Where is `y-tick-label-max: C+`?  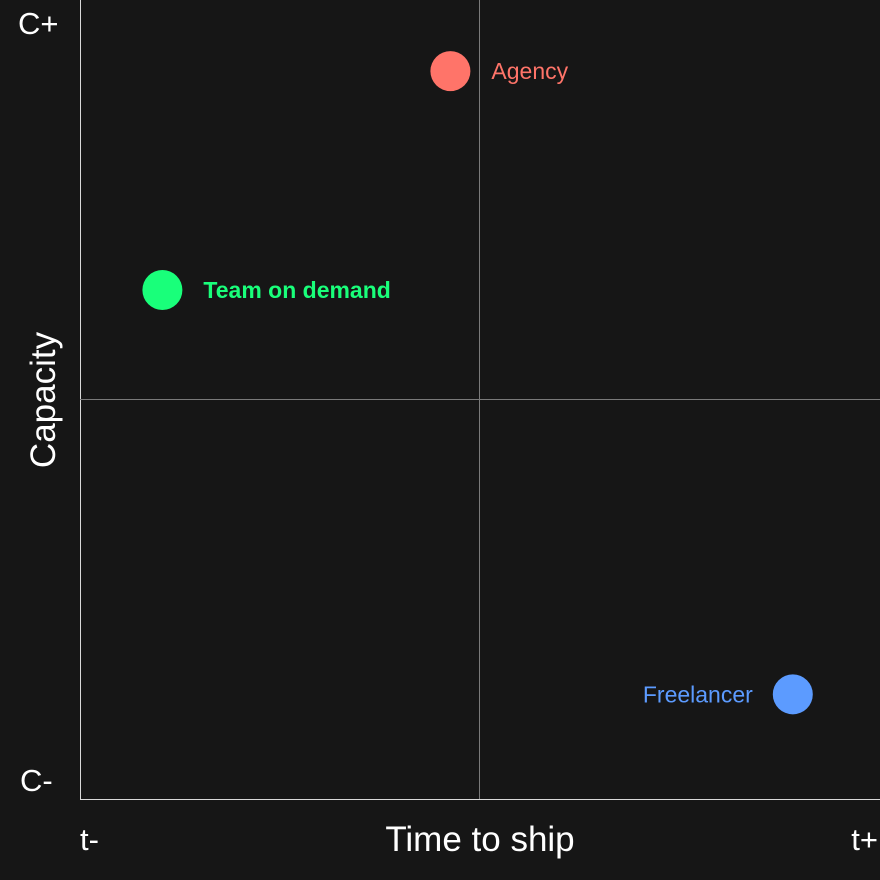
y-tick-label-max: C+ is located at coordinates (38, 23).